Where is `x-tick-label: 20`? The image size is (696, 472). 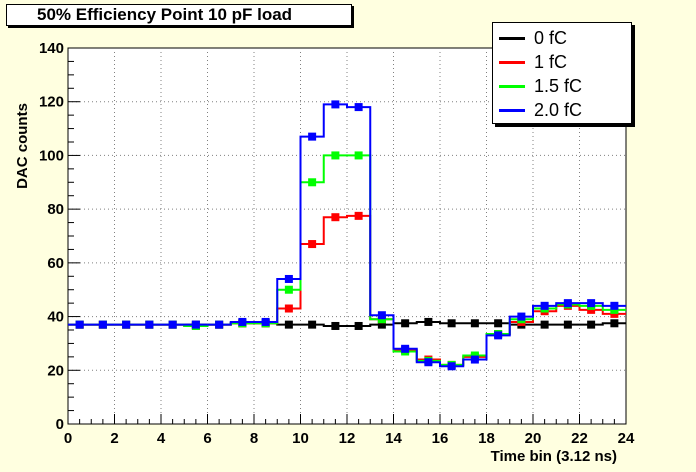
x-tick-label: 20 is located at coordinates (533, 438).